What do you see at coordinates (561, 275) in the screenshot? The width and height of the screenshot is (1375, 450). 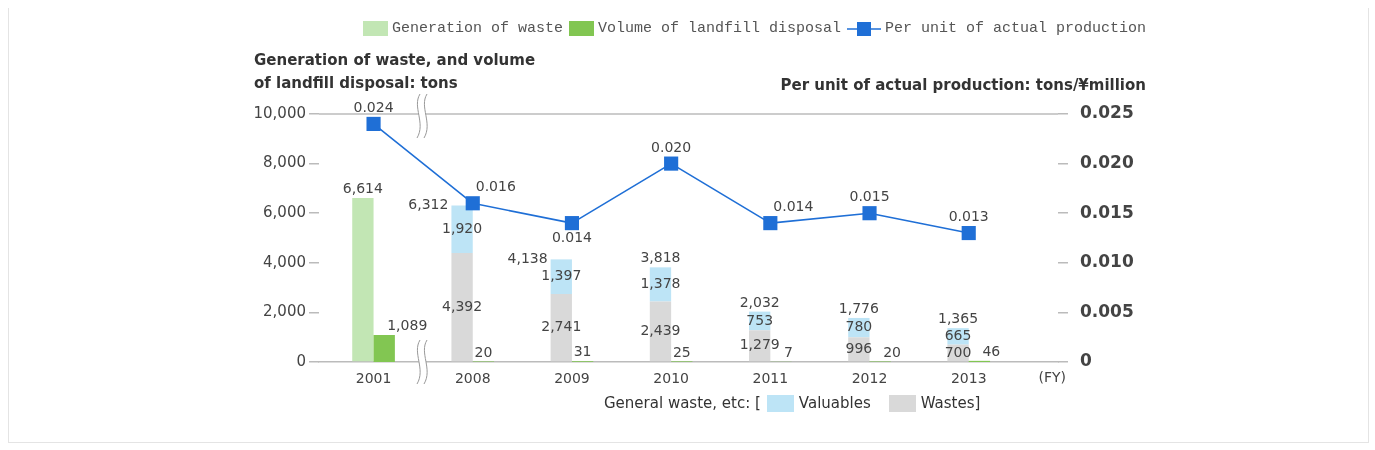 I see `data-label: 1,397` at bounding box center [561, 275].